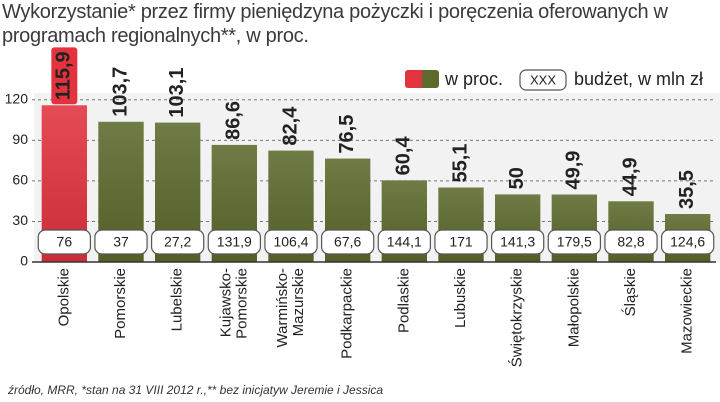  I want to click on value-label: 35,5, so click(687, 189).